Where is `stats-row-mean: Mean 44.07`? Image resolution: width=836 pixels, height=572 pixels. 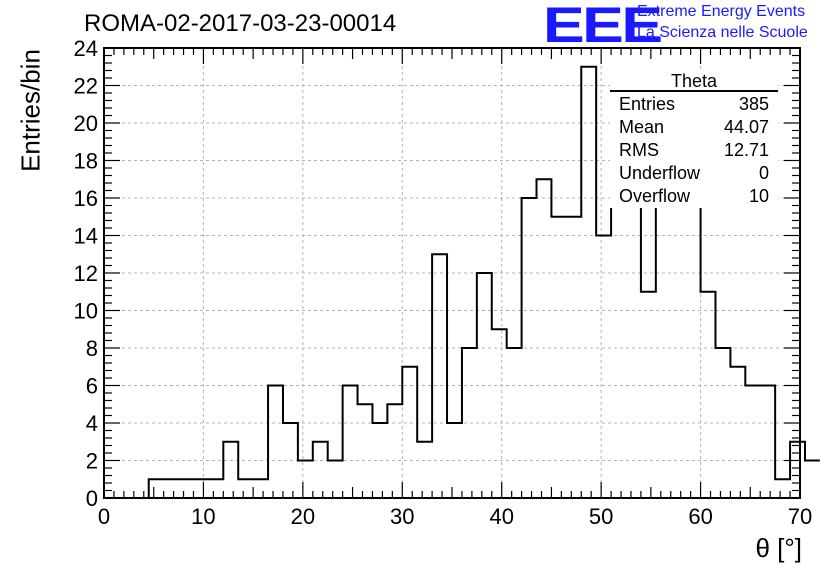 stats-row-mean: Mean 44.07 is located at coordinates (694, 127).